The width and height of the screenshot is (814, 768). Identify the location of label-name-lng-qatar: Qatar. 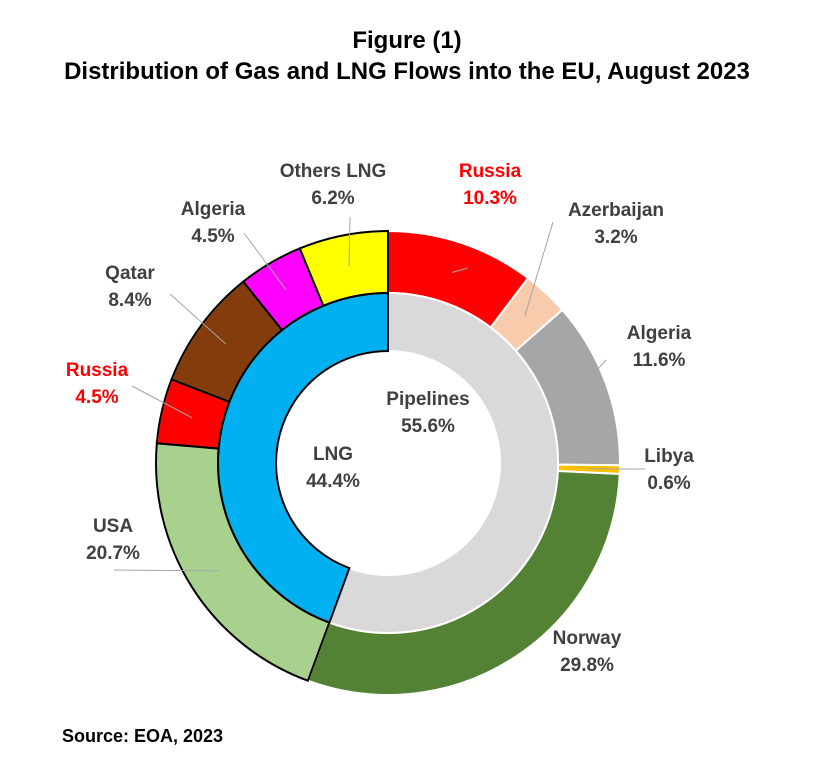
(130, 273).